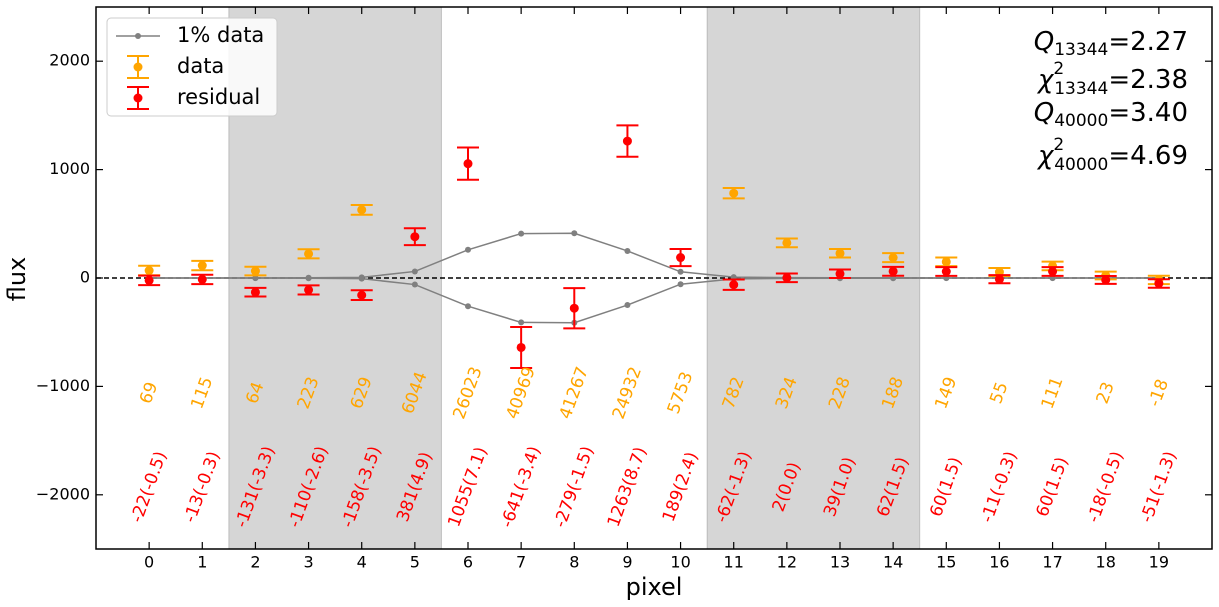 This screenshot has height=607, width=1219. I want to click on y-axis-label: flux, so click(17, 279).